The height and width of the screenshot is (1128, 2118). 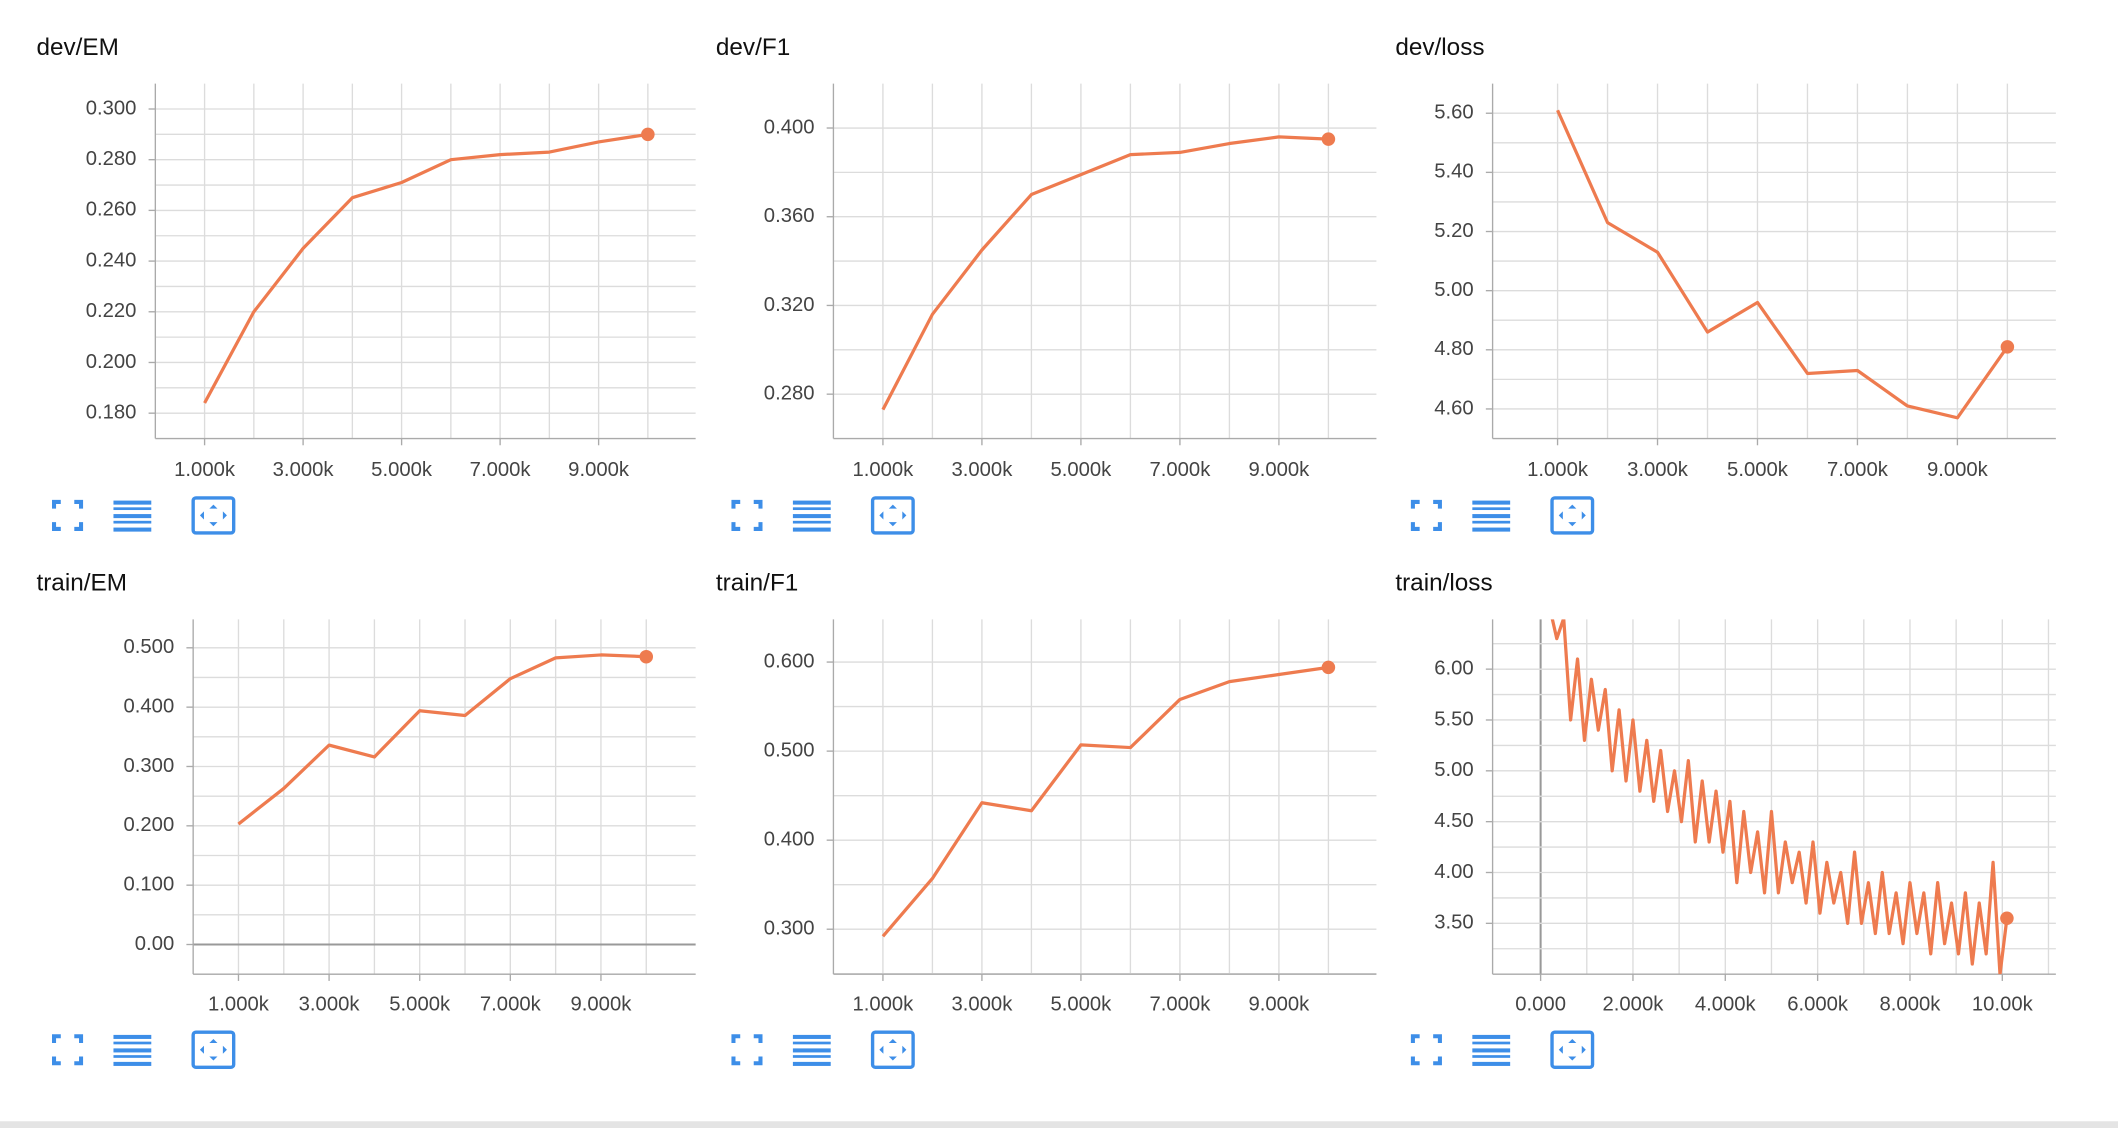 What do you see at coordinates (111, 210) in the screenshot?
I see `y-tick-label: 0.260` at bounding box center [111, 210].